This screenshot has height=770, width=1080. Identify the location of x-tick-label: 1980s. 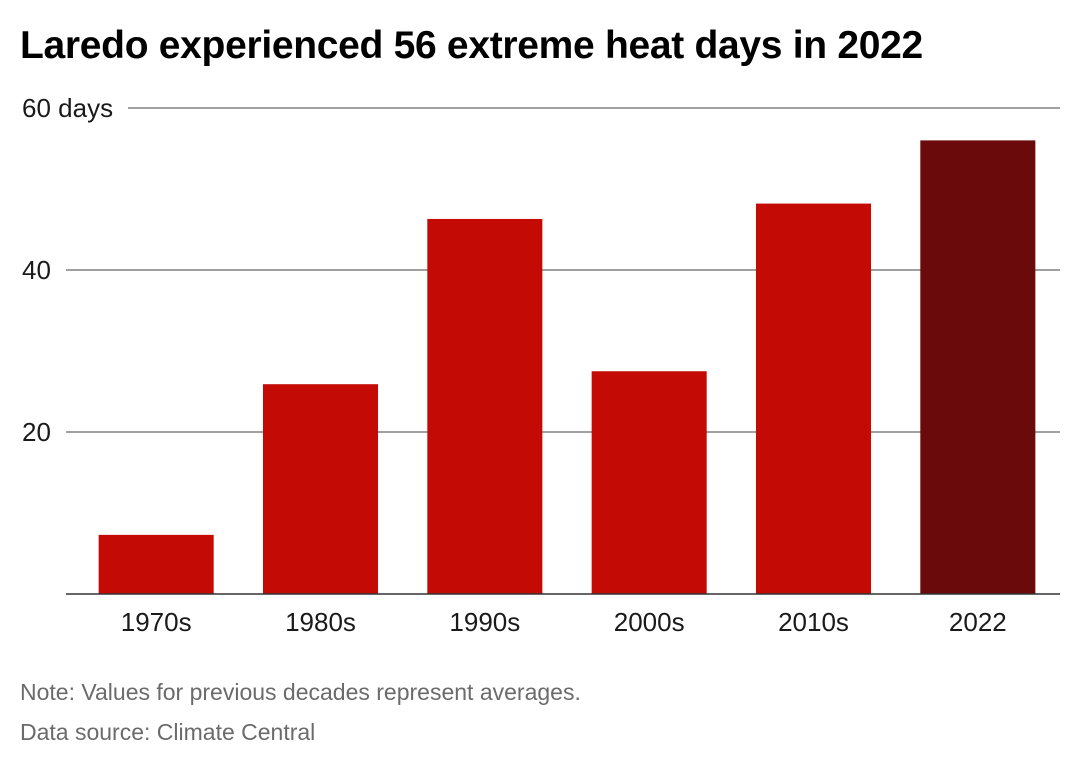
(320, 622).